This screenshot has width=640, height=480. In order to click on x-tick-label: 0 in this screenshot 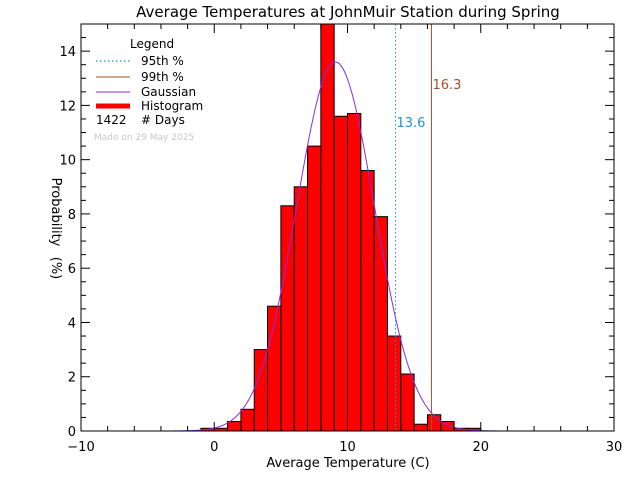, I will do `click(214, 447)`.